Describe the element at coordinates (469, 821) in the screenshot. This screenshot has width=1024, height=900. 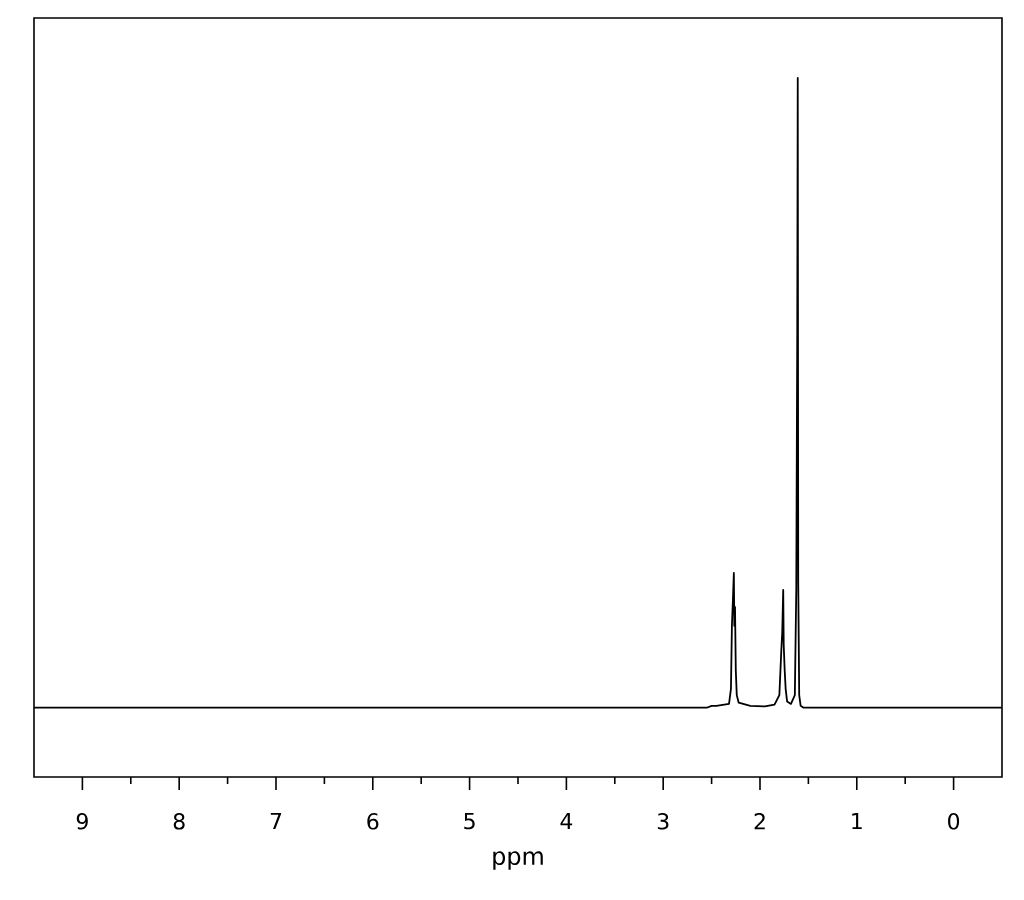
I see `x-tick-label: 5` at that location.